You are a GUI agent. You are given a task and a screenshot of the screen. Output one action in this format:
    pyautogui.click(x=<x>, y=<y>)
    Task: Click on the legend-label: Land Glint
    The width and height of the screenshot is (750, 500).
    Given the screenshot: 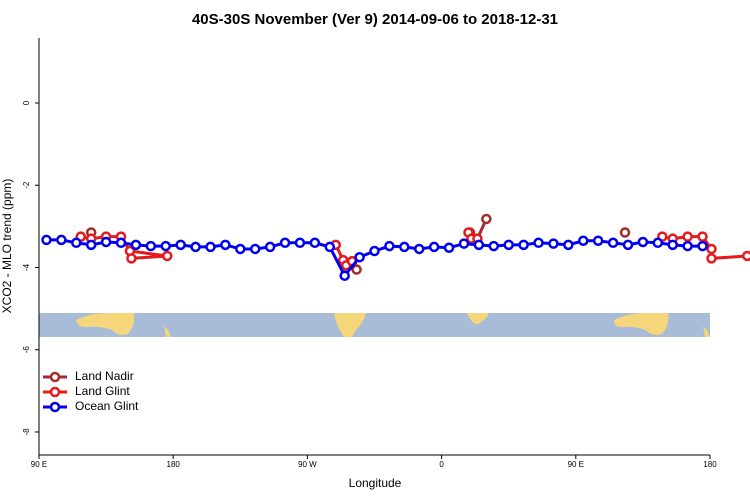 What is the action you would take?
    pyautogui.click(x=102, y=391)
    